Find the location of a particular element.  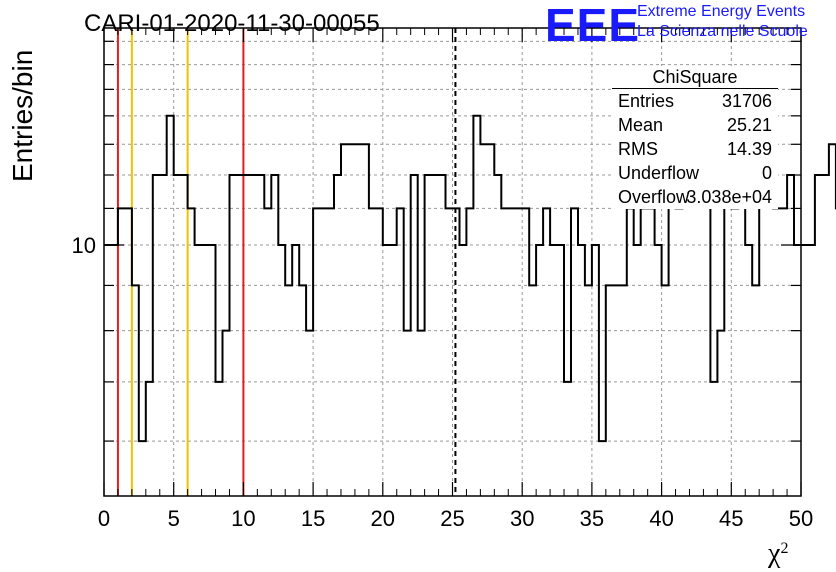

stats-title: ChiSquare is located at coordinates (695, 77).